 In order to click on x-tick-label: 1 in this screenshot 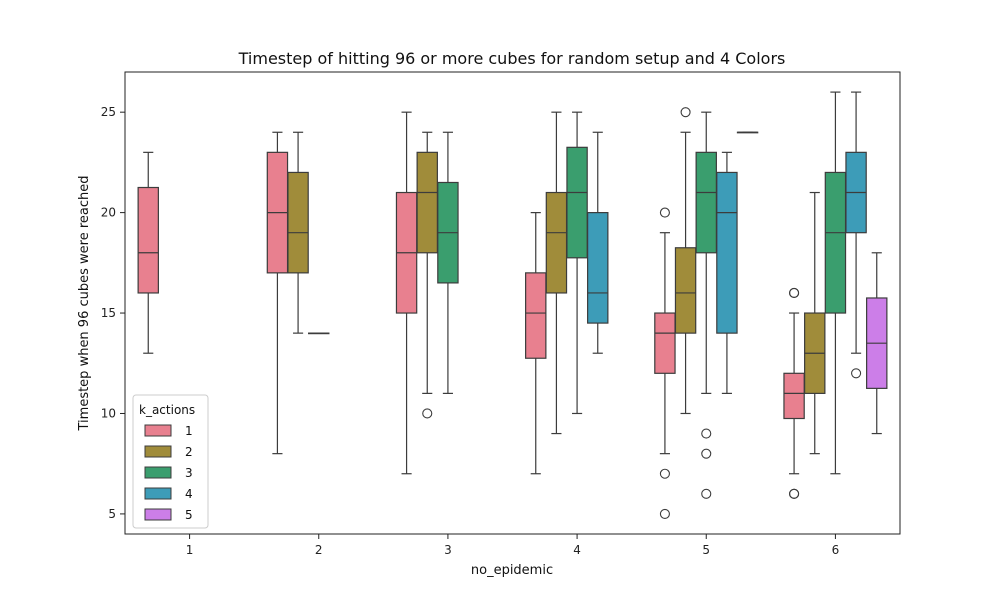, I will do `click(190, 550)`.